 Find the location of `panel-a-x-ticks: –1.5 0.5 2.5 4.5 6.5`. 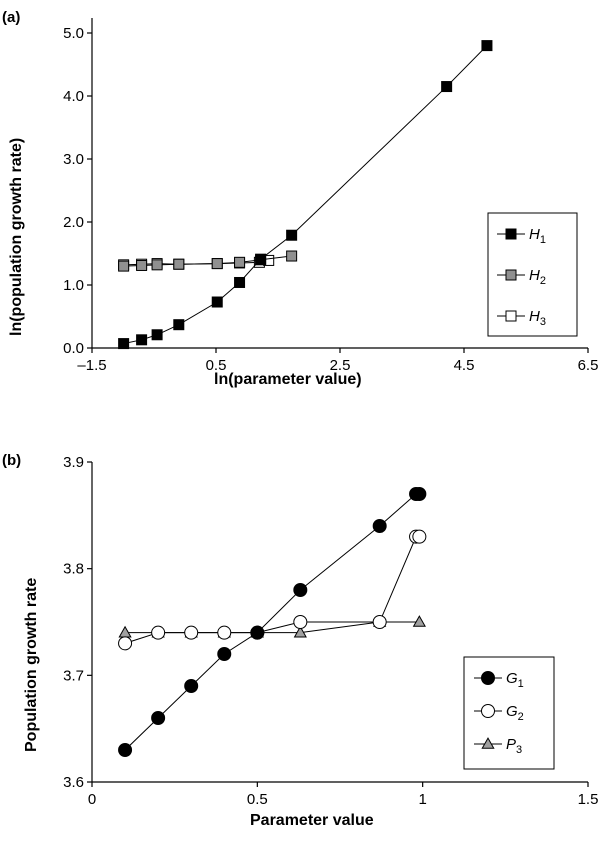

panel-a-x-ticks: –1.5 0.5 2.5 4.5 6.5 is located at coordinates (337, 361).